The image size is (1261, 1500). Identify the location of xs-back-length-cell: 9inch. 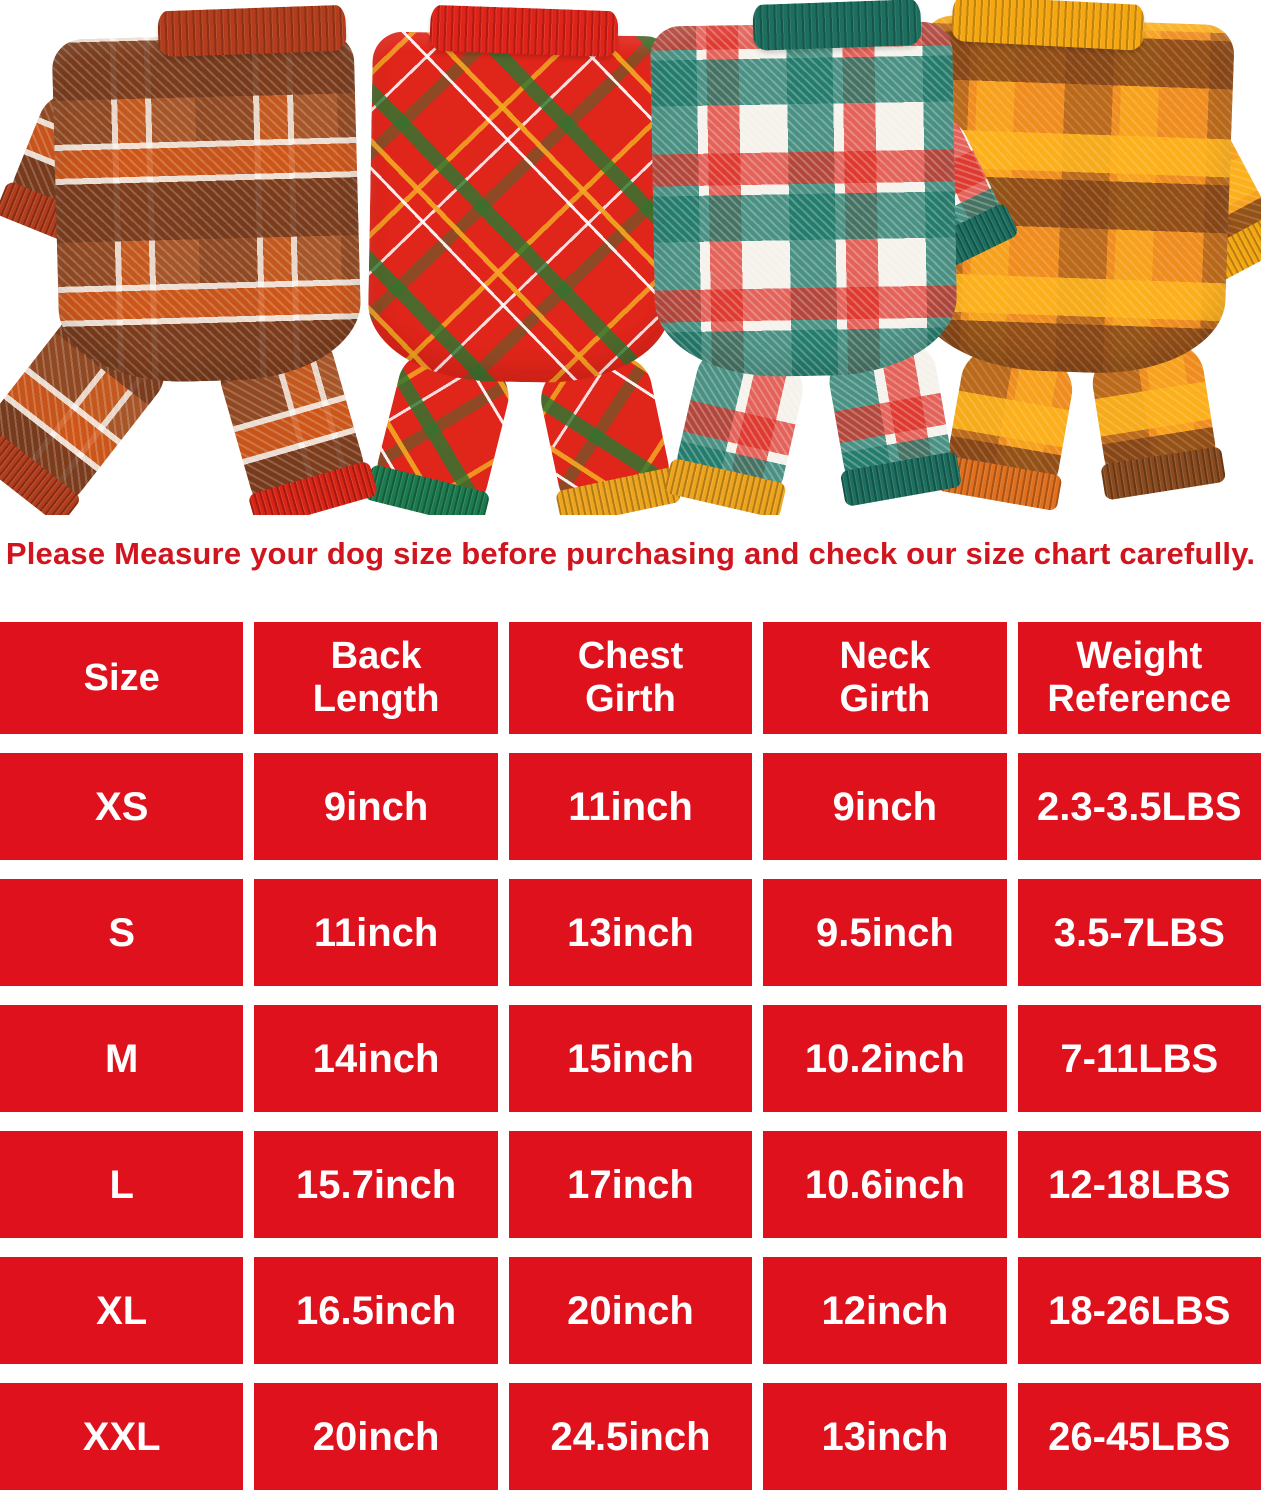
(376, 806).